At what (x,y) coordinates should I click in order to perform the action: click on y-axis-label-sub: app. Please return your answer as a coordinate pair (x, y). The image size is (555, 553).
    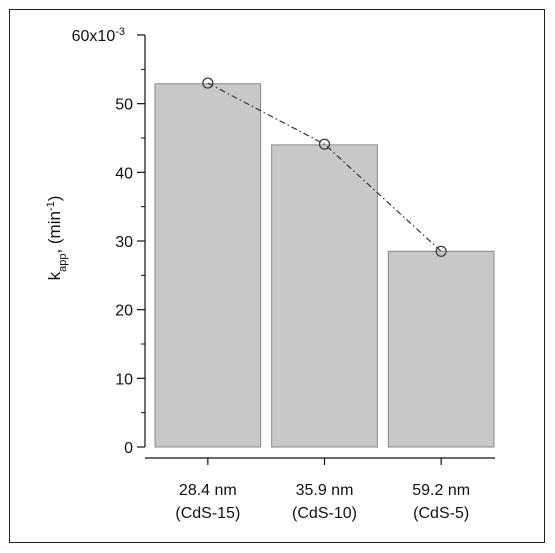
    Looking at the image, I should click on (63, 263).